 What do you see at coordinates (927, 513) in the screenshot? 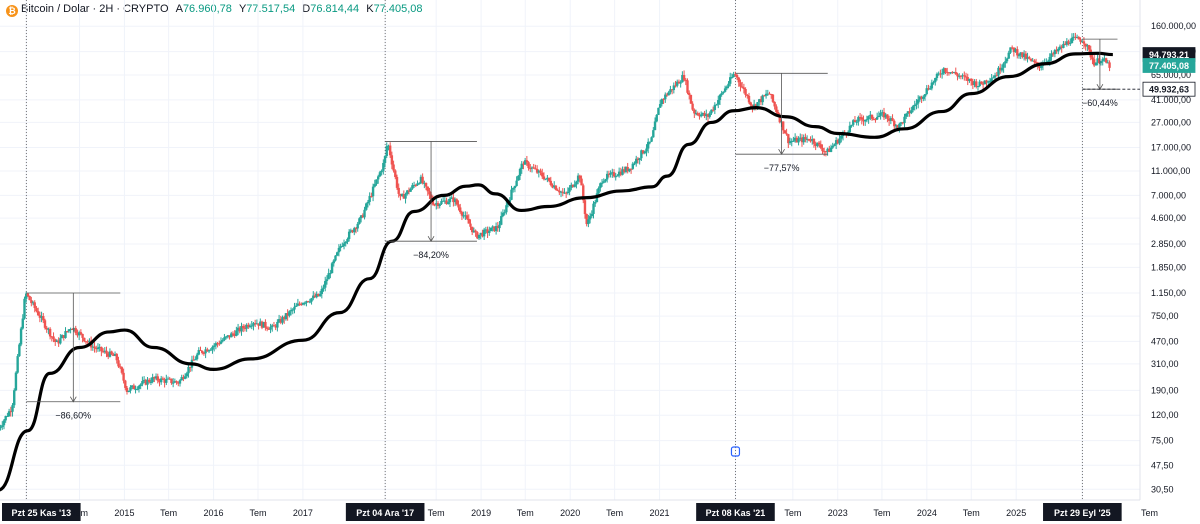
I see `time-tick-label: 2024` at bounding box center [927, 513].